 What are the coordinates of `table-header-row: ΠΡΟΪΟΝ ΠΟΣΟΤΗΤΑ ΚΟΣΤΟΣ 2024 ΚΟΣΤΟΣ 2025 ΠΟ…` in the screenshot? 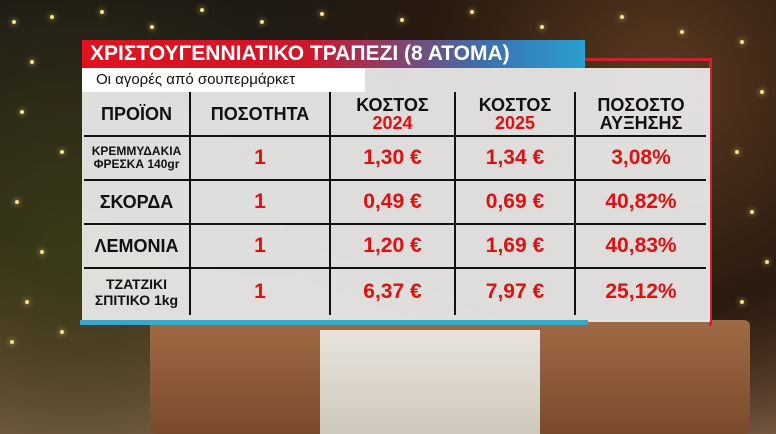 It's located at (395, 114).